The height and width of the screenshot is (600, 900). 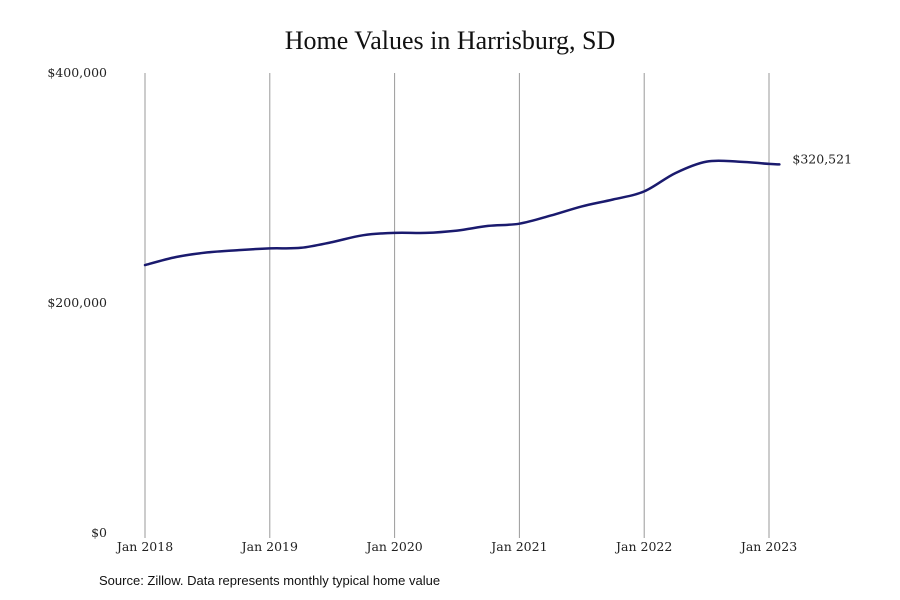 What do you see at coordinates (99, 532) in the screenshot?
I see `y-tick-label: $0` at bounding box center [99, 532].